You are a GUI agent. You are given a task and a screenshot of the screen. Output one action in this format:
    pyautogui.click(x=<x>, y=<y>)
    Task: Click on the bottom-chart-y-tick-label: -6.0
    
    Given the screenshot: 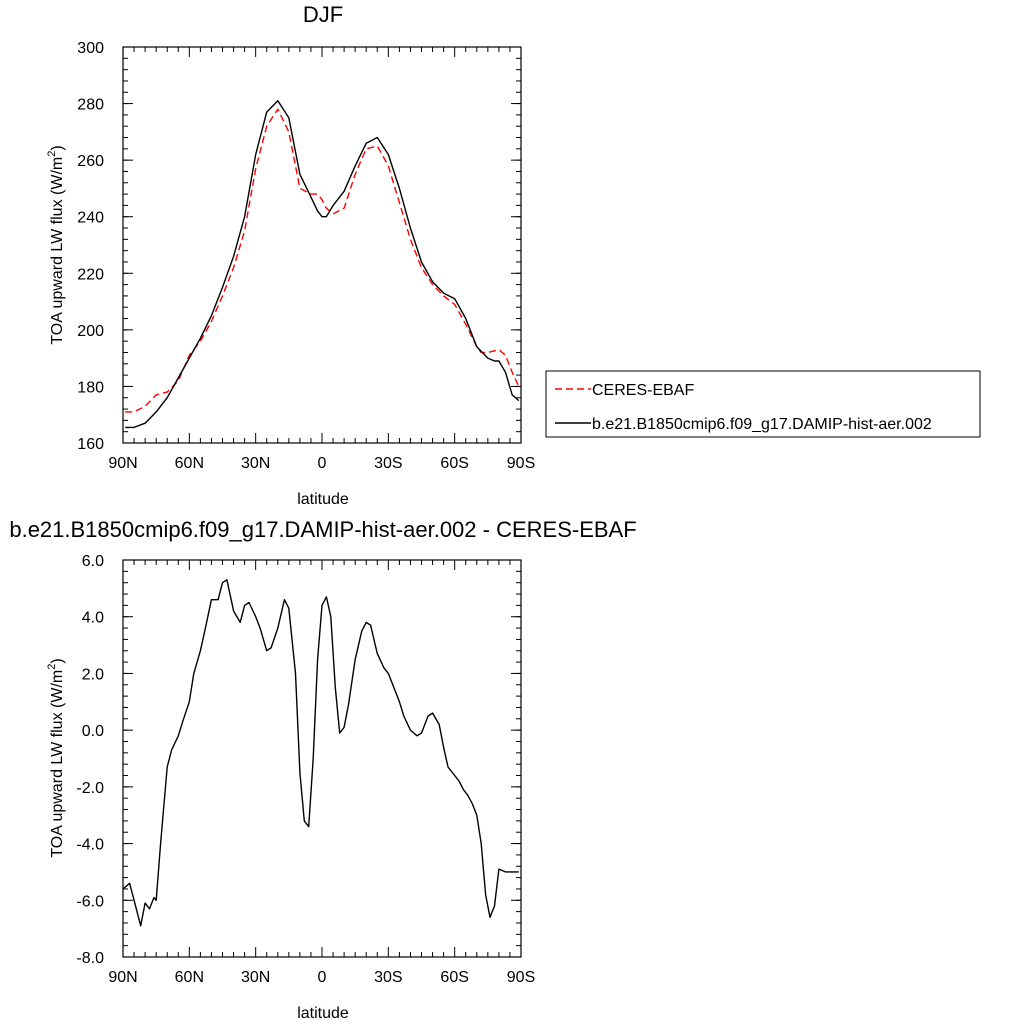 What is the action you would take?
    pyautogui.click(x=90, y=901)
    